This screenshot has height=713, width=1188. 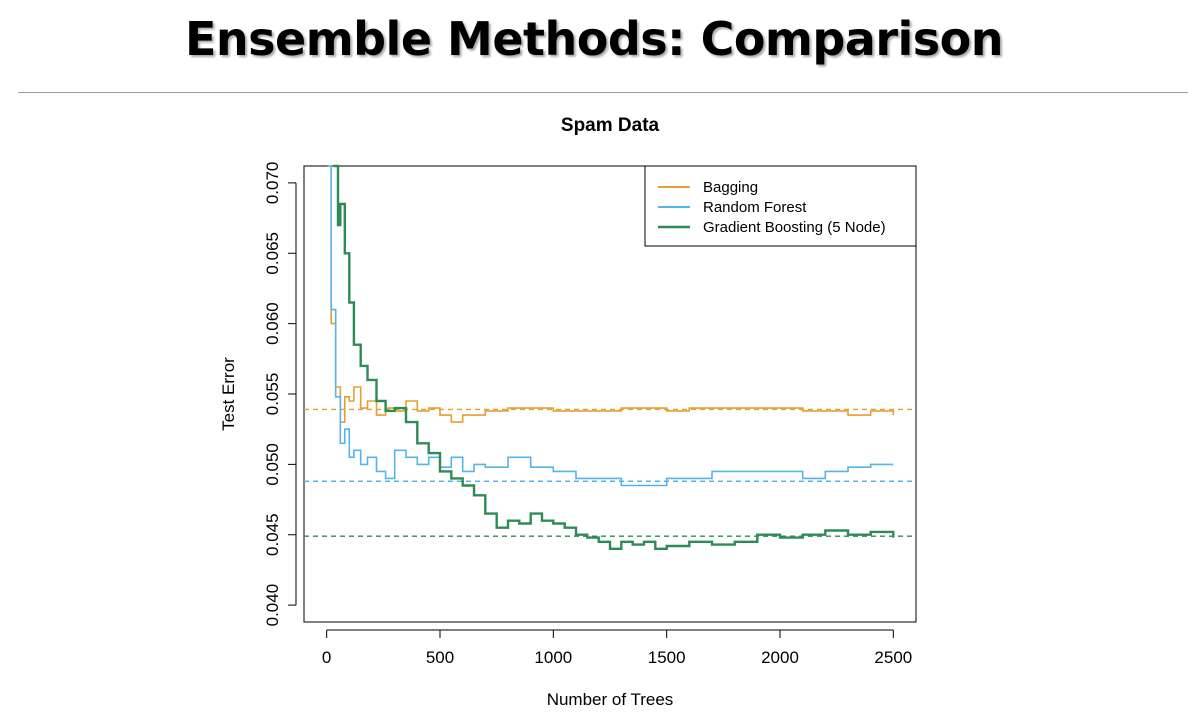 What do you see at coordinates (326, 657) in the screenshot?
I see `x-tick-label: 0` at bounding box center [326, 657].